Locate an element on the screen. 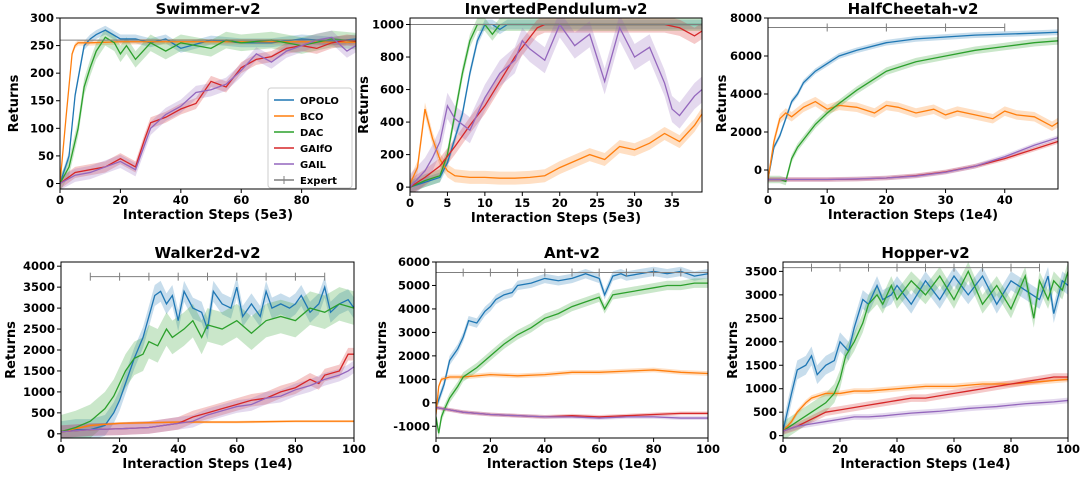 Image resolution: width=1081 pixels, height=485 pixels. ant-v2-gail-line is located at coordinates (572, 412).